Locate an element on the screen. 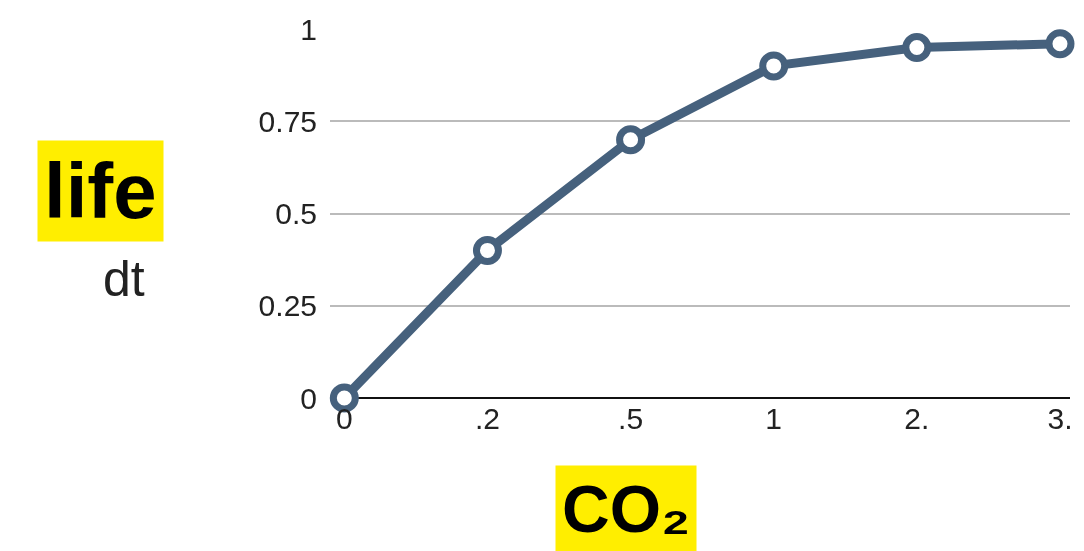 This screenshot has height=551, width=1084. x-tick-label: 0 is located at coordinates (344, 418).